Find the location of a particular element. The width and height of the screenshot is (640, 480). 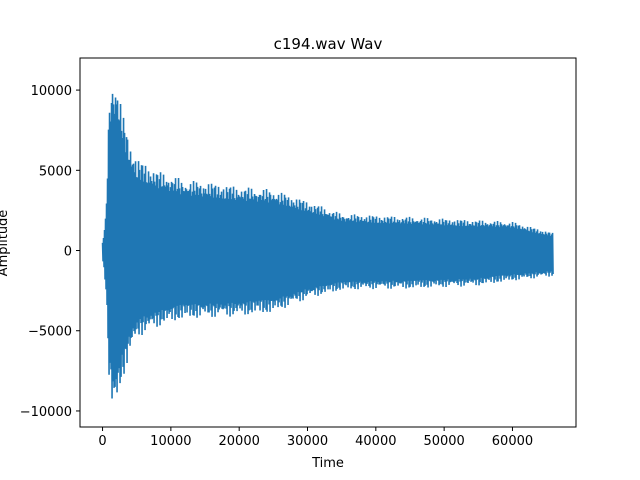

chart-title: c194.wav Wav is located at coordinates (328, 44).